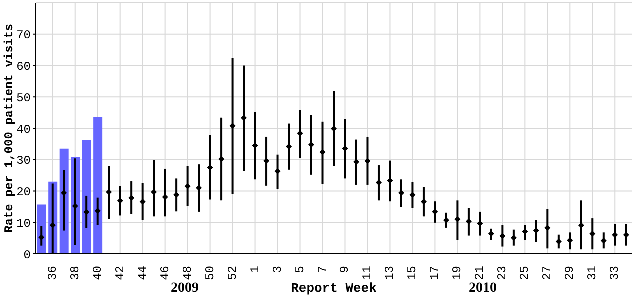 The image size is (640, 300). What do you see at coordinates (165, 273) in the screenshot?
I see `x-tick-label: 46` at bounding box center [165, 273].